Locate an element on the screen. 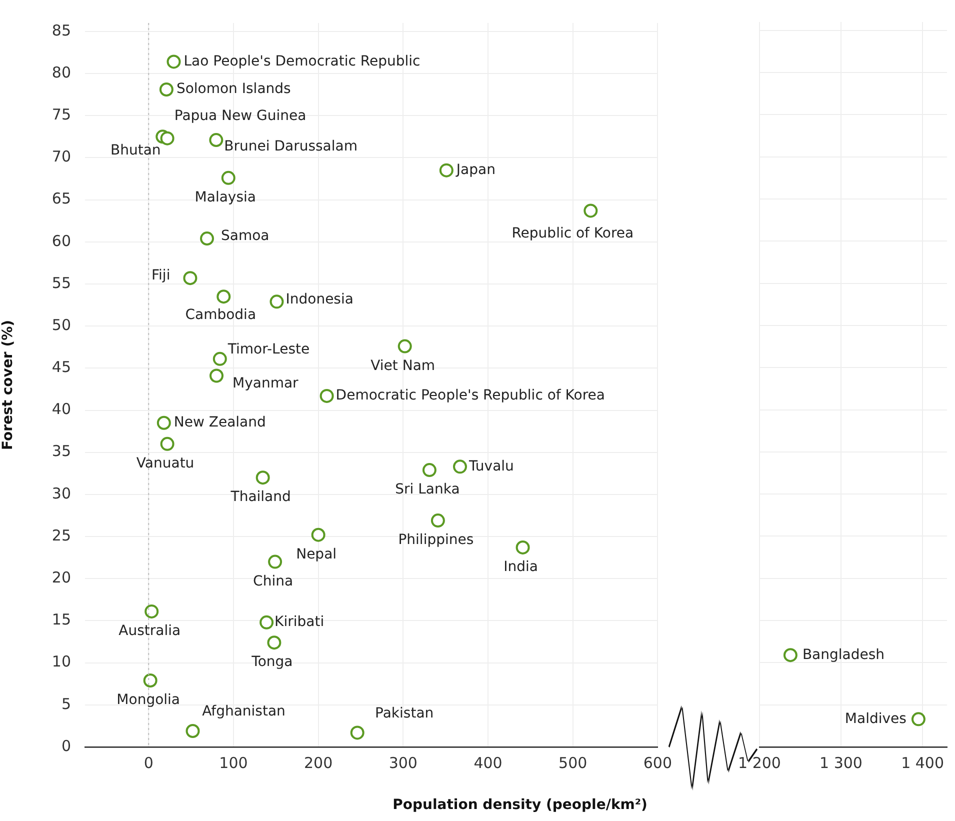 The width and height of the screenshot is (955, 821). x-tick-label: 500 is located at coordinates (573, 763).